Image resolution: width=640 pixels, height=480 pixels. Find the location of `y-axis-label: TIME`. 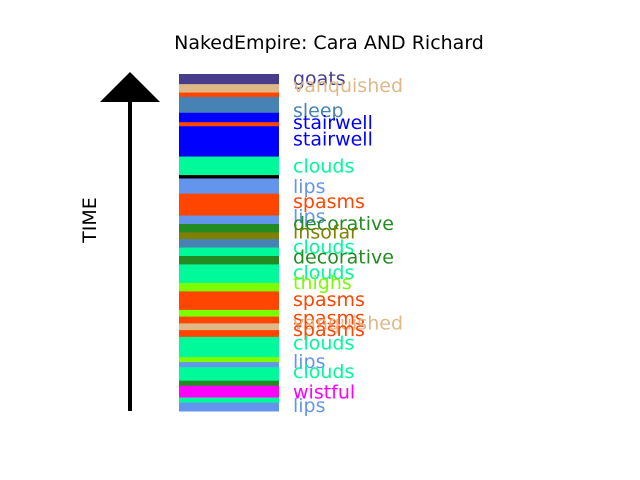

y-axis-label: TIME is located at coordinates (90, 220).